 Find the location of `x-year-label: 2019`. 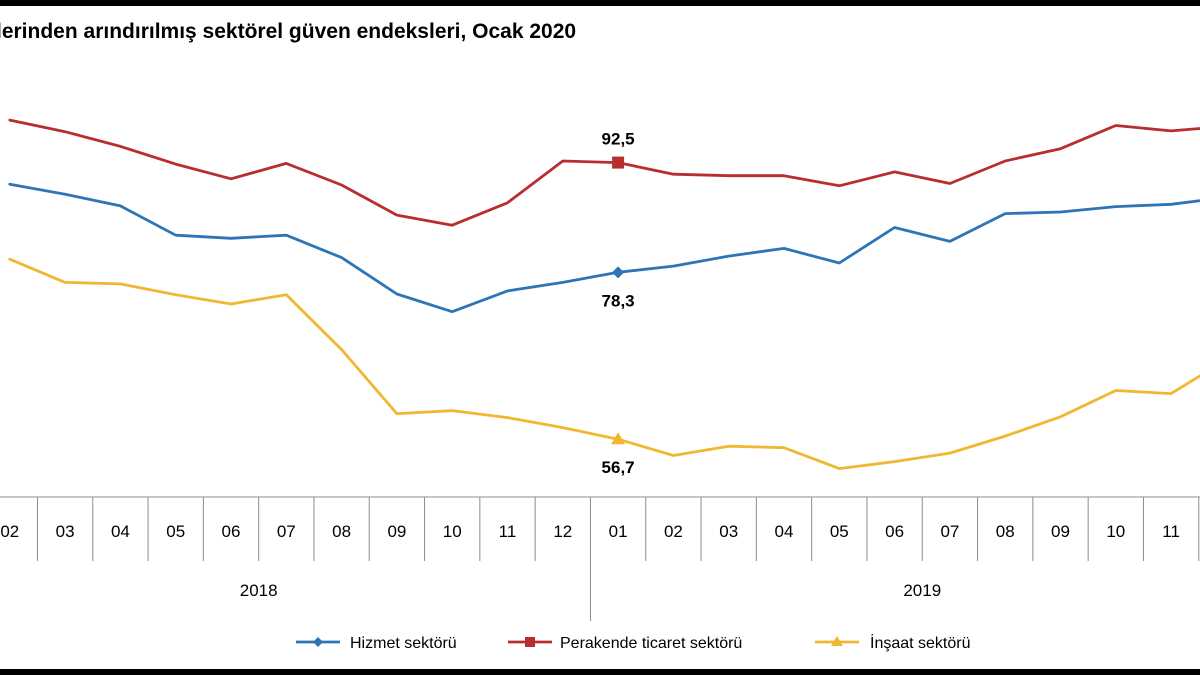

x-year-label: 2019 is located at coordinates (922, 590).